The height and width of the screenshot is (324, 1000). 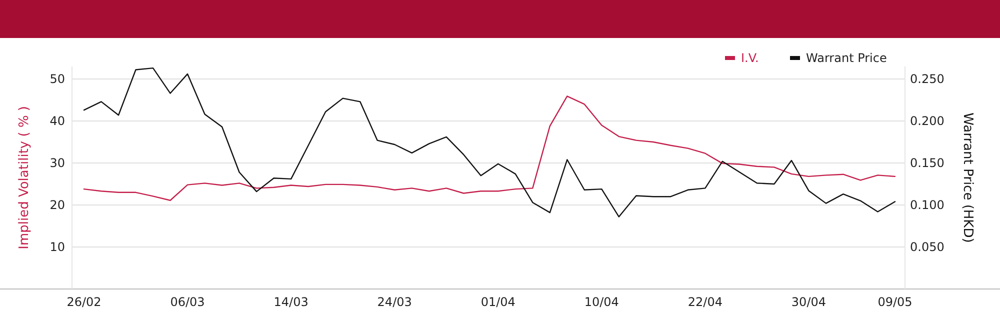 I want to click on y-tick-label: 50, so click(x=57, y=79).